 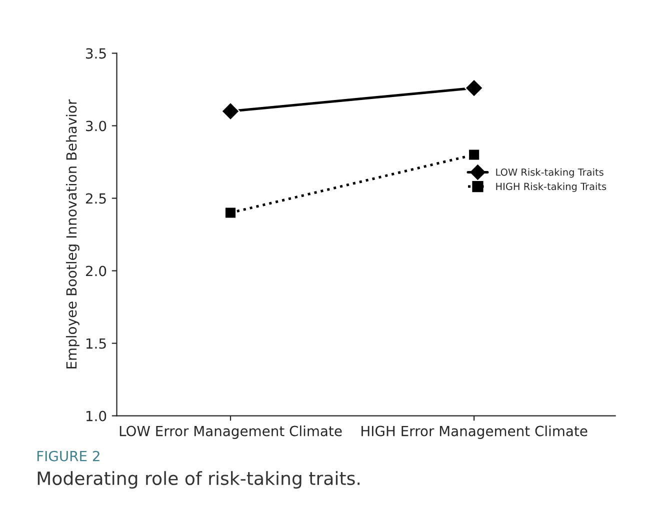 What do you see at coordinates (96, 198) in the screenshot?
I see `y-tick-label: 2.5` at bounding box center [96, 198].